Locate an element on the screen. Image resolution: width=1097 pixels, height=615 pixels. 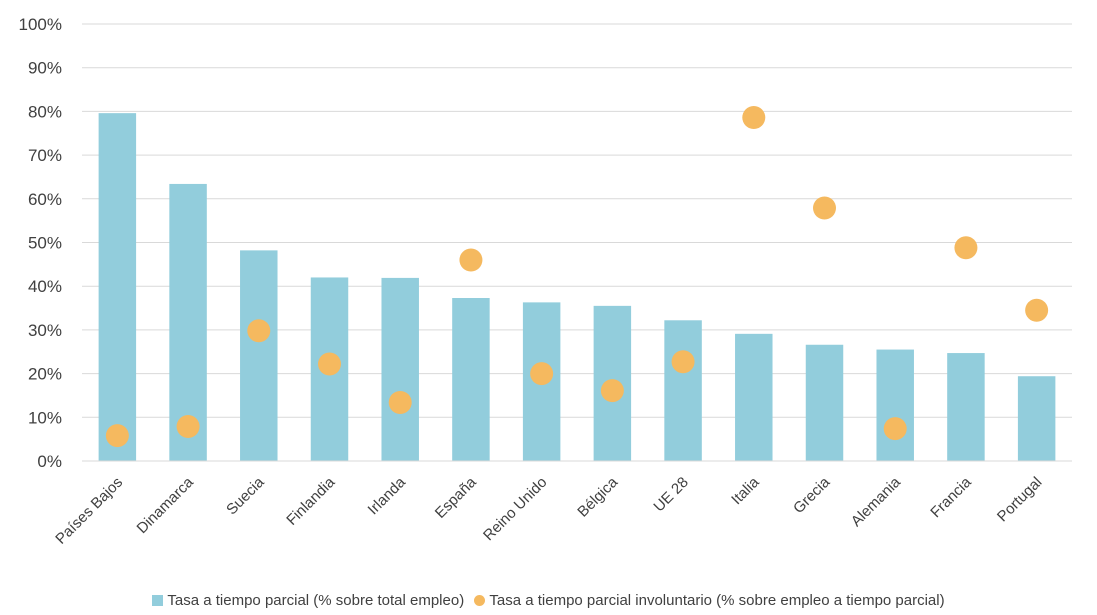
legend-swatch-dot is located at coordinates (480, 600).